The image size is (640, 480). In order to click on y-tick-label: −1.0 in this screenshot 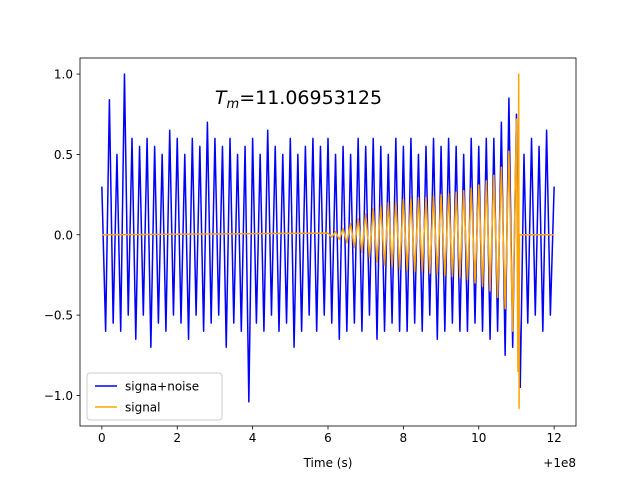, I will do `click(58, 396)`.